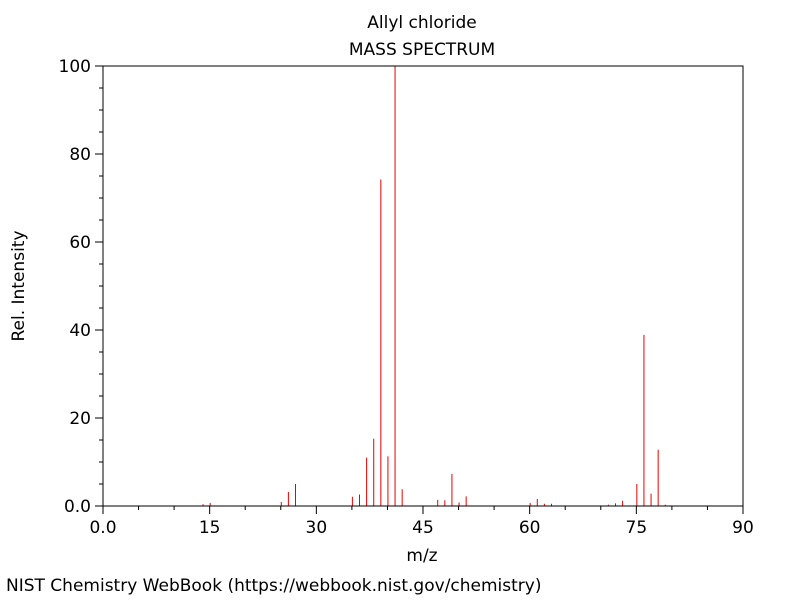 This screenshot has height=600, width=800. Describe the element at coordinates (421, 556) in the screenshot. I see `x-axis-label: m/z` at that location.